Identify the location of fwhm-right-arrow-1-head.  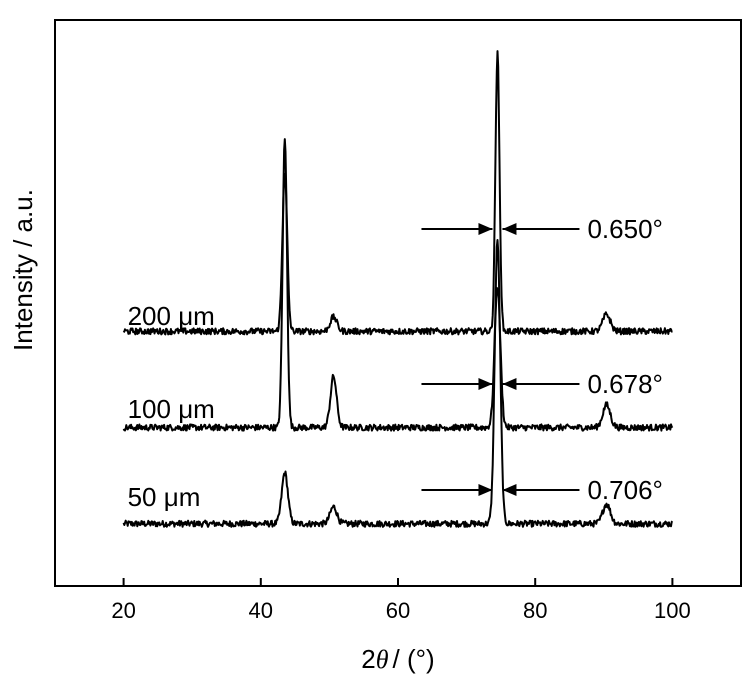
(509, 384).